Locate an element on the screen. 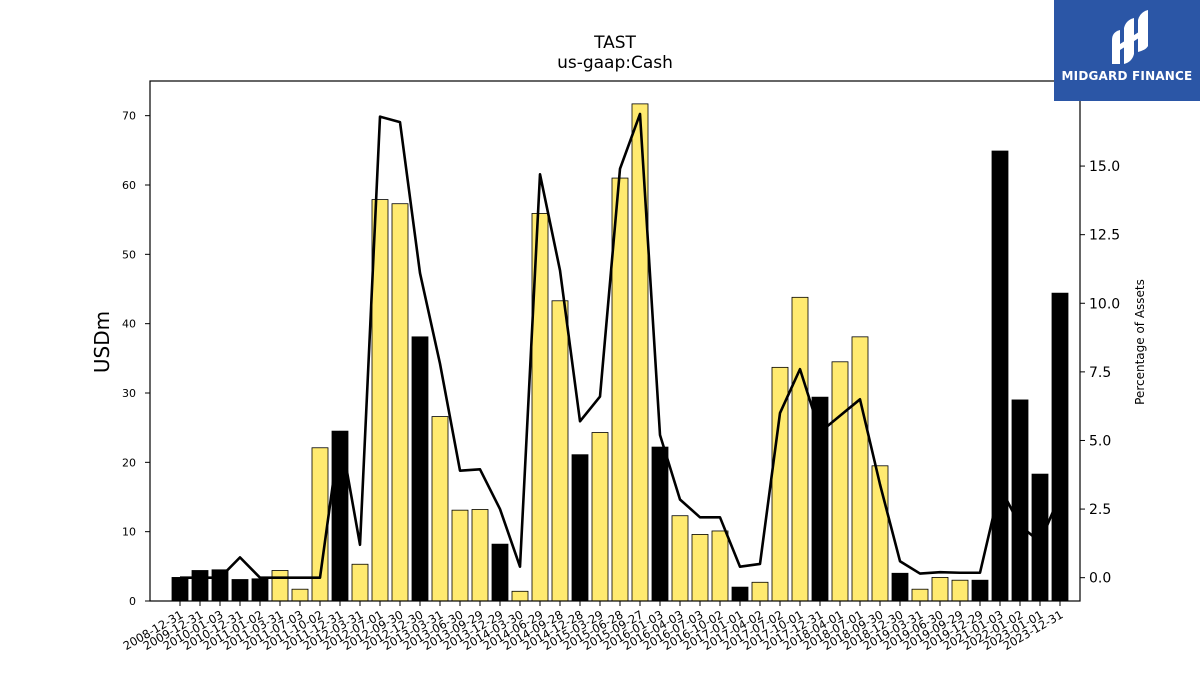  y2-tick-label: 0.0 is located at coordinates (1100, 579).